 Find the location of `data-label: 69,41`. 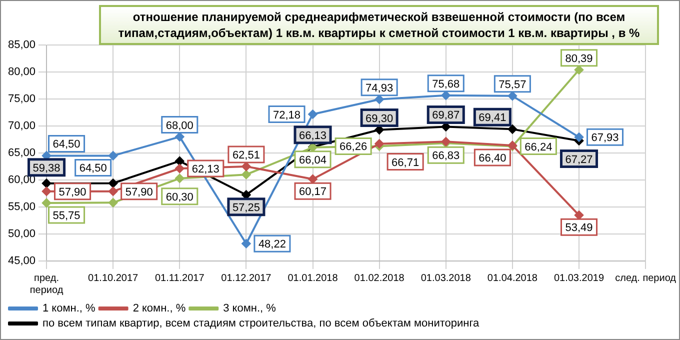

data-label: 69,41 is located at coordinates (492, 118).